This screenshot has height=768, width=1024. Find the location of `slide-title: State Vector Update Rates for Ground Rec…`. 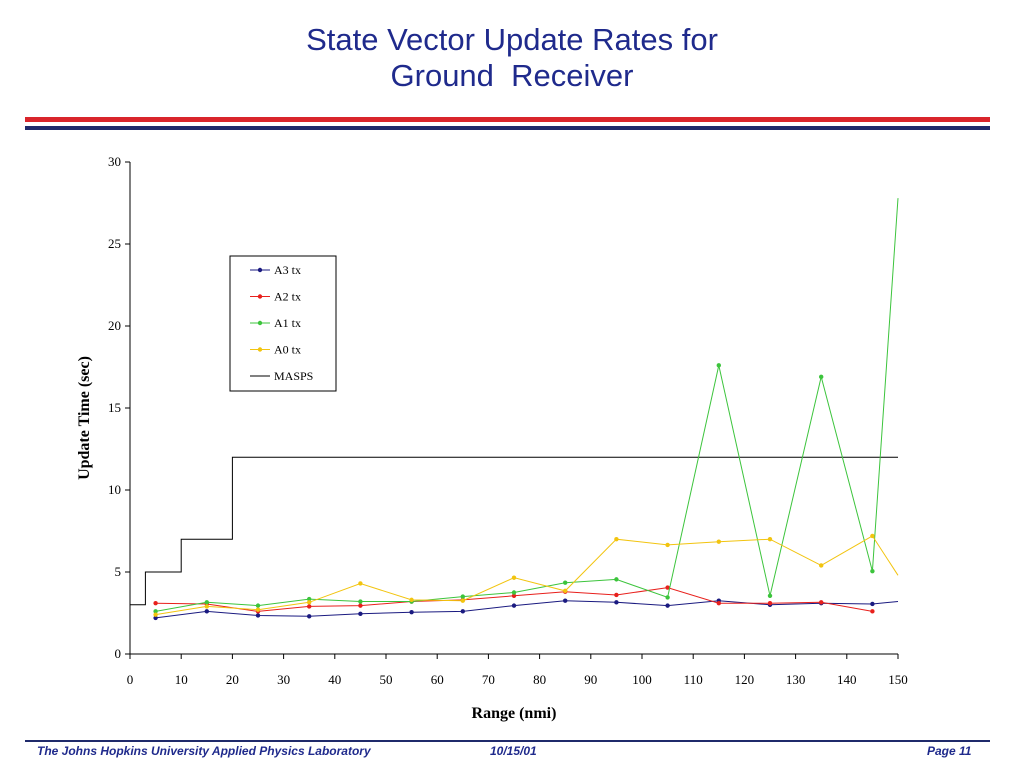

slide-title: State Vector Update Rates for Ground Rec… is located at coordinates (512, 58).